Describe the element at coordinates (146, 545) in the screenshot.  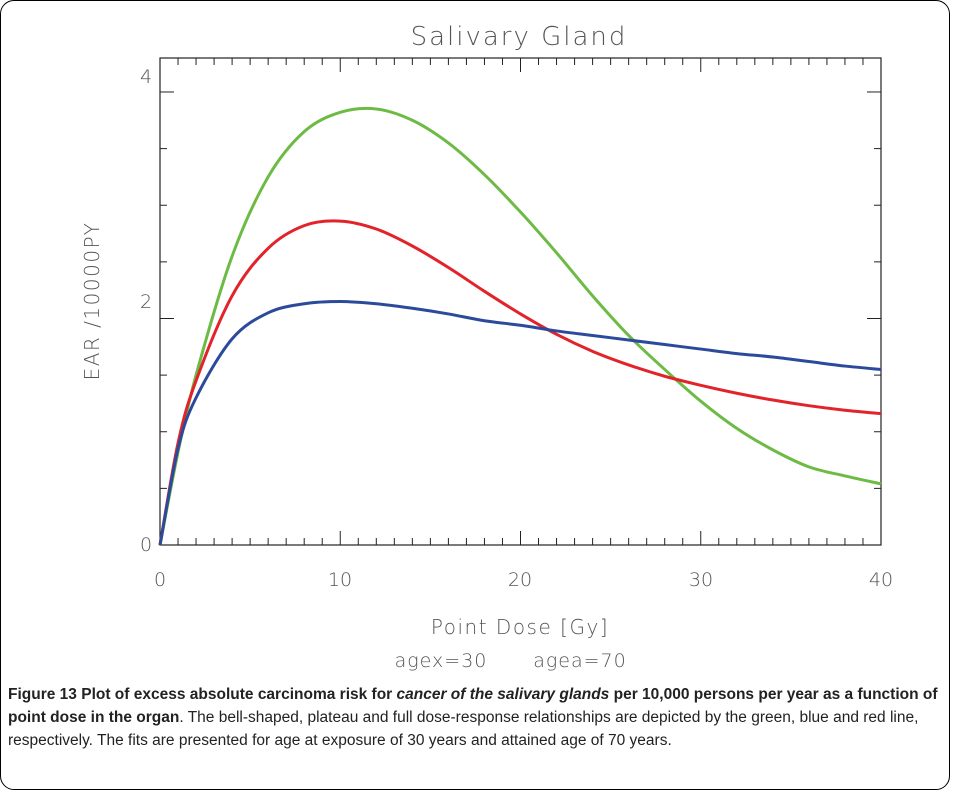
I see `y-tick-label: 0` at that location.